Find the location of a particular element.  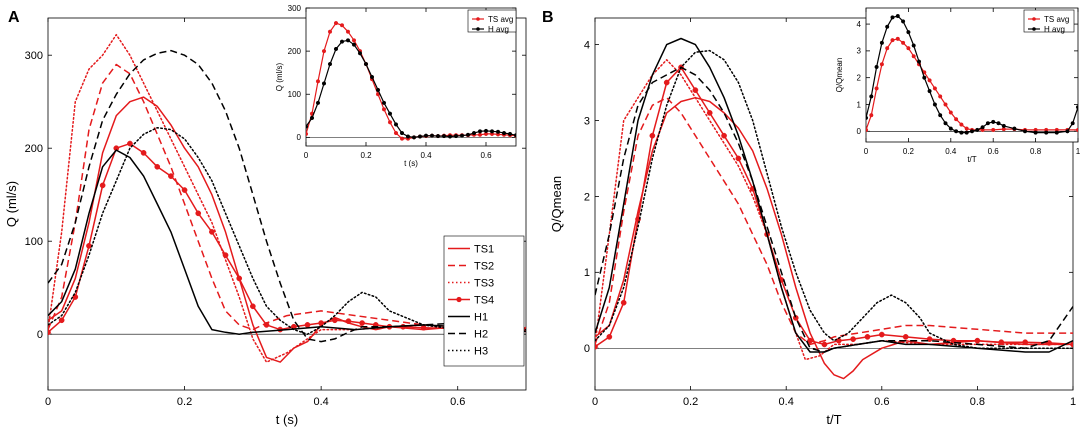

x-tick-label: 1 is located at coordinates (1073, 402).